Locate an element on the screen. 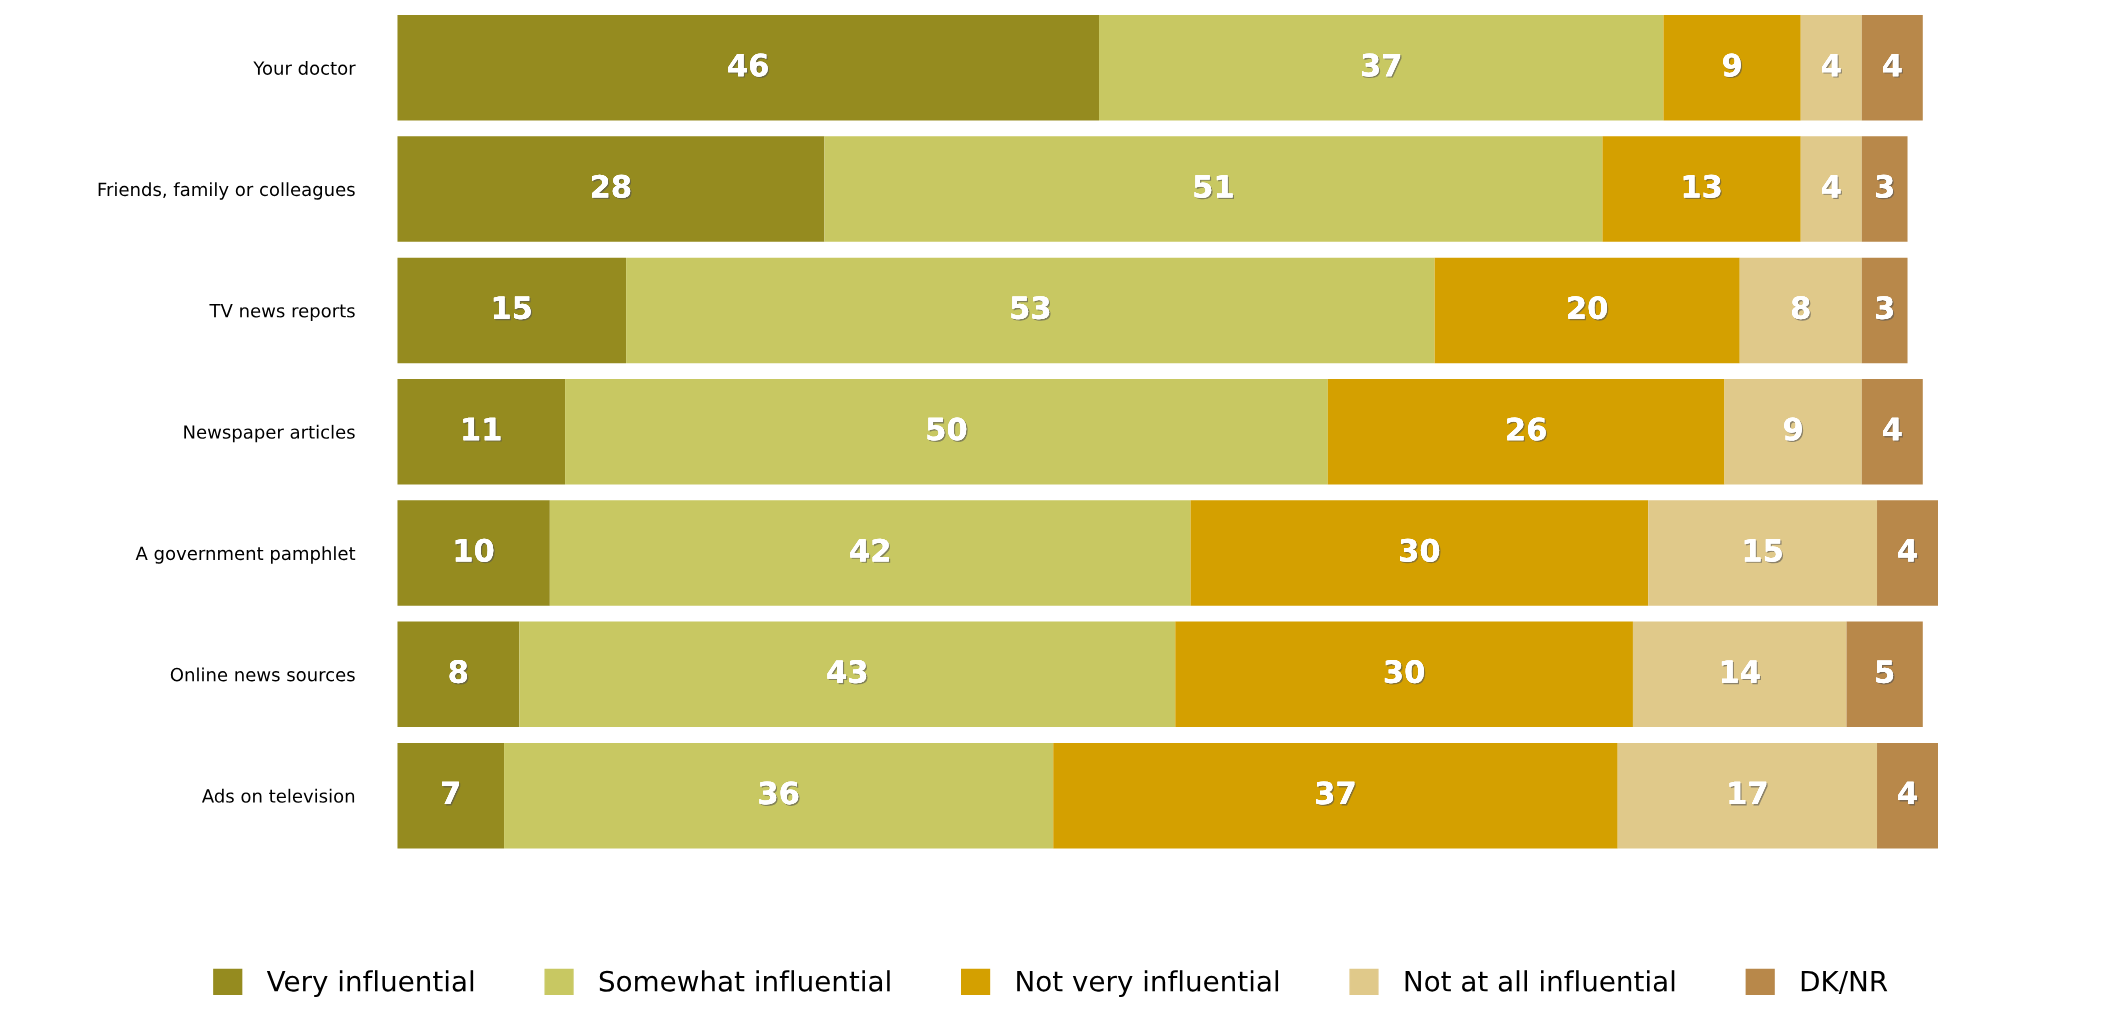 Image resolution: width=2102 pixels, height=1017 pixels. legend-label: Not very influential is located at coordinates (1148, 984).